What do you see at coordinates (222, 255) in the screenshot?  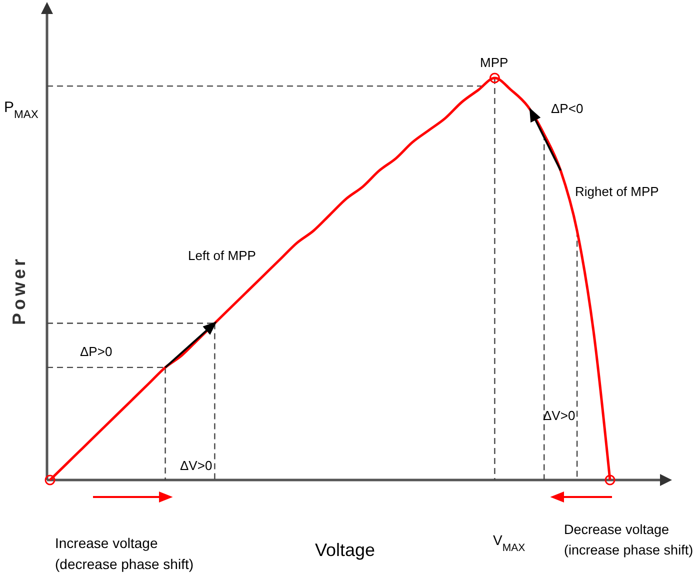 I see `annotation: Left of MPP` at bounding box center [222, 255].